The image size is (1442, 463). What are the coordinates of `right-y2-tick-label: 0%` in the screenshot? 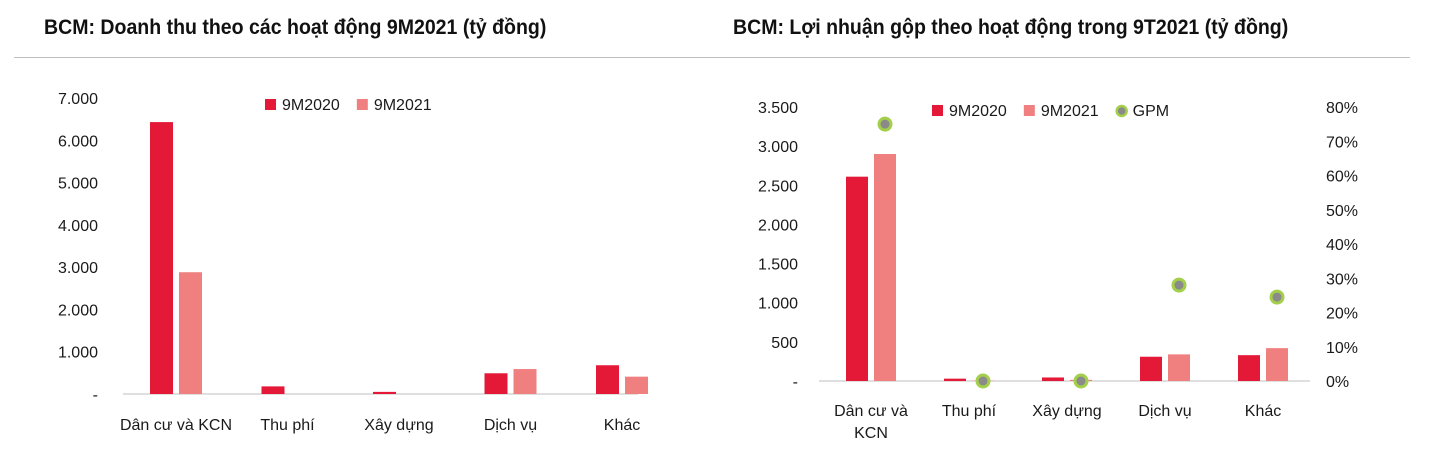 It's located at (1337, 382).